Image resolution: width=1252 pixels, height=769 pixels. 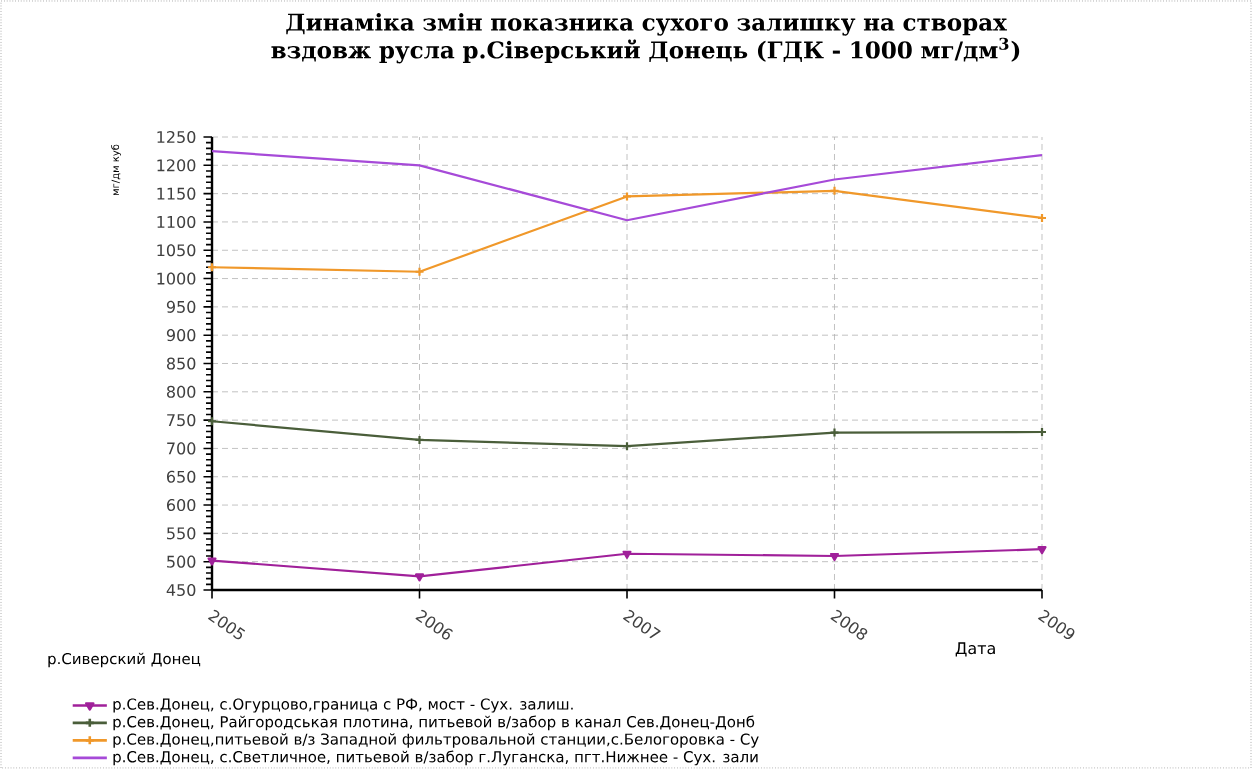 What do you see at coordinates (176, 165) in the screenshot?
I see `y-tick-label: 1200` at bounding box center [176, 165].